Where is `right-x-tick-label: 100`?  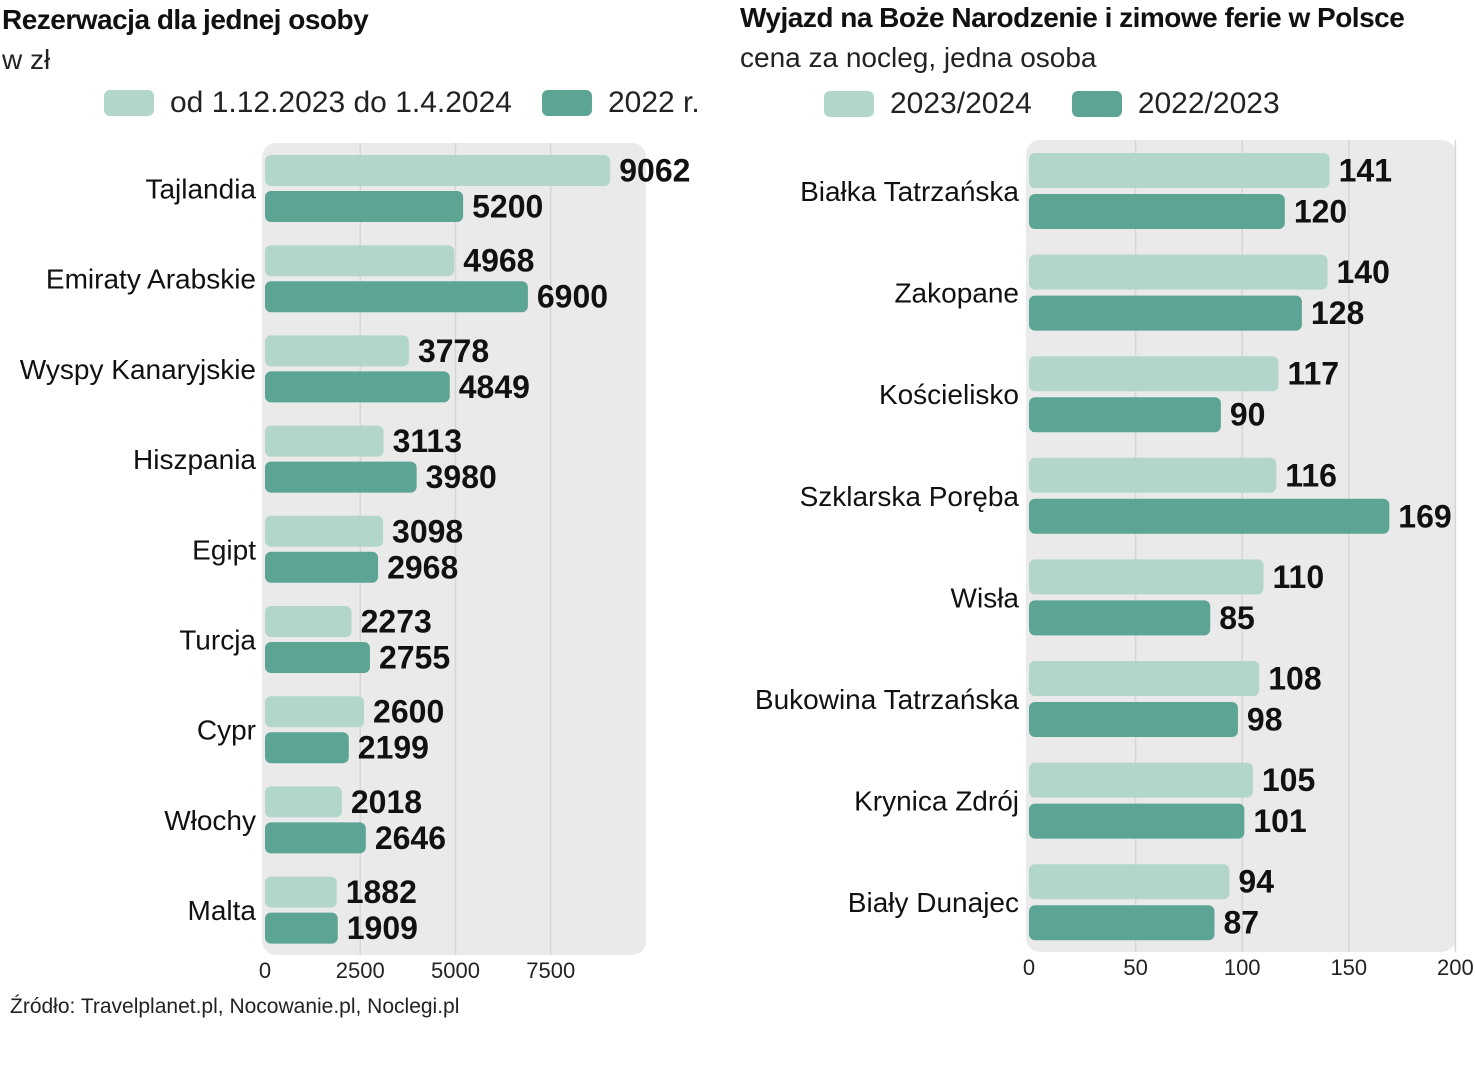
right-x-tick-label: 100 is located at coordinates (1242, 967).